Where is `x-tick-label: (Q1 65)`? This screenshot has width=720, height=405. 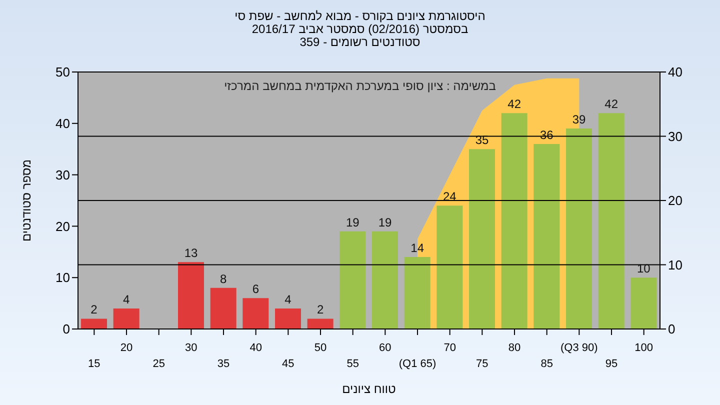 x-tick-label: (Q1 65) is located at coordinates (417, 364).